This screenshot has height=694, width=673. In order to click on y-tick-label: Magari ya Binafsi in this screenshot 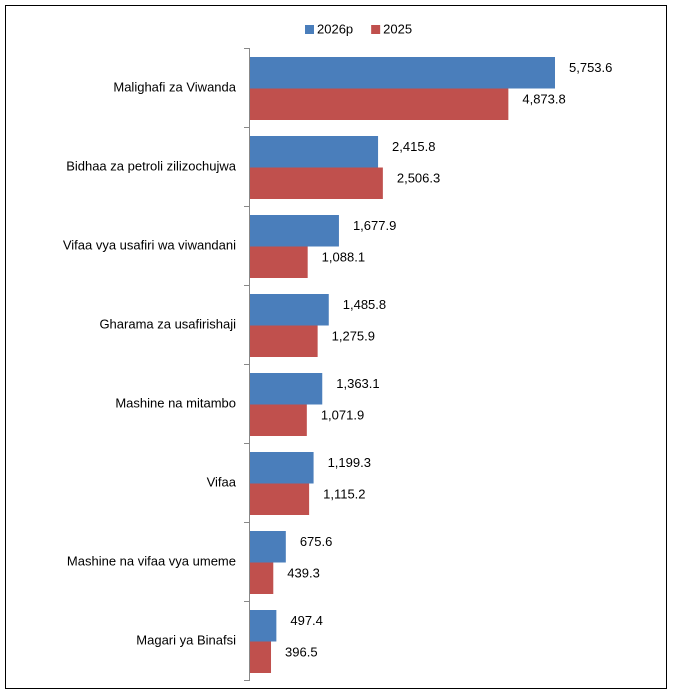, I will do `click(186, 639)`.